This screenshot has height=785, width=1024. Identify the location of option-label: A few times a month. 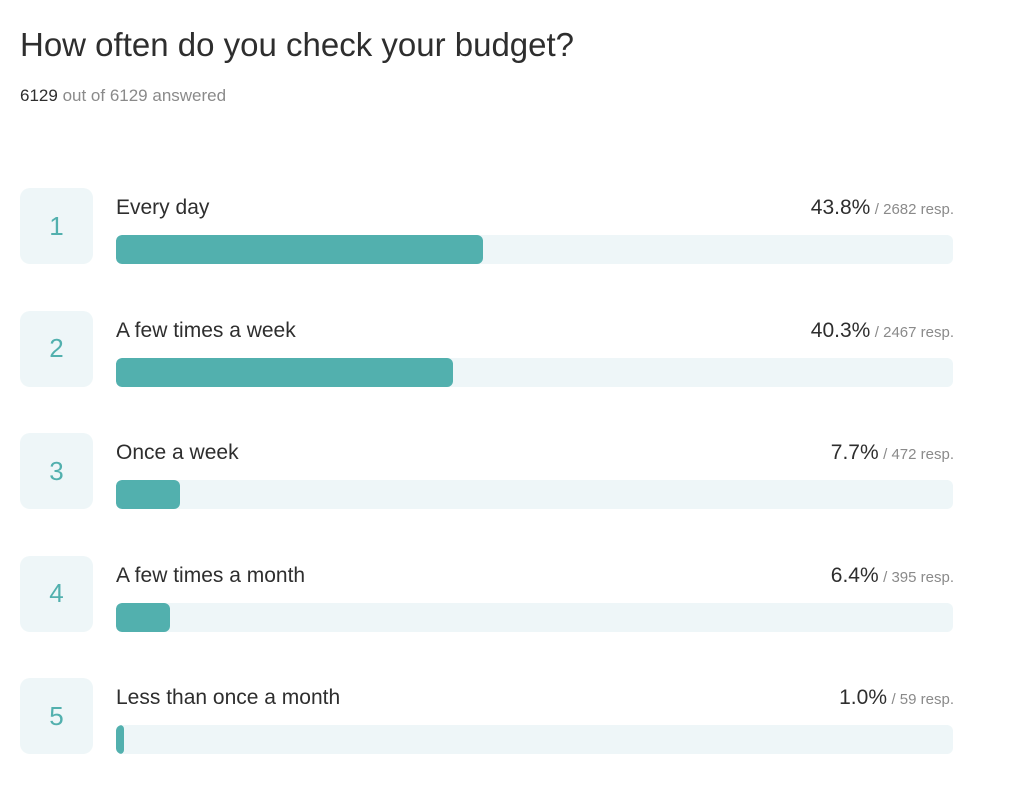
(211, 575).